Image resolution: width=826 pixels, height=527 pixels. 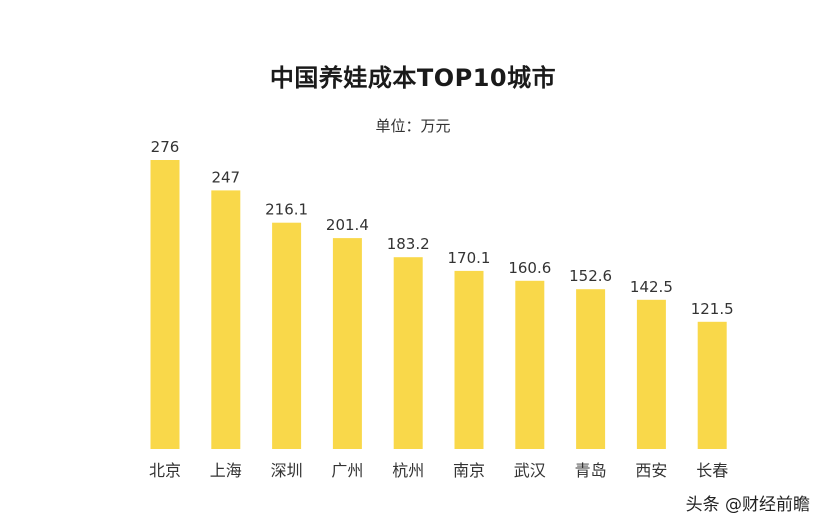 I want to click on category-label: 广州, so click(x=347, y=470).